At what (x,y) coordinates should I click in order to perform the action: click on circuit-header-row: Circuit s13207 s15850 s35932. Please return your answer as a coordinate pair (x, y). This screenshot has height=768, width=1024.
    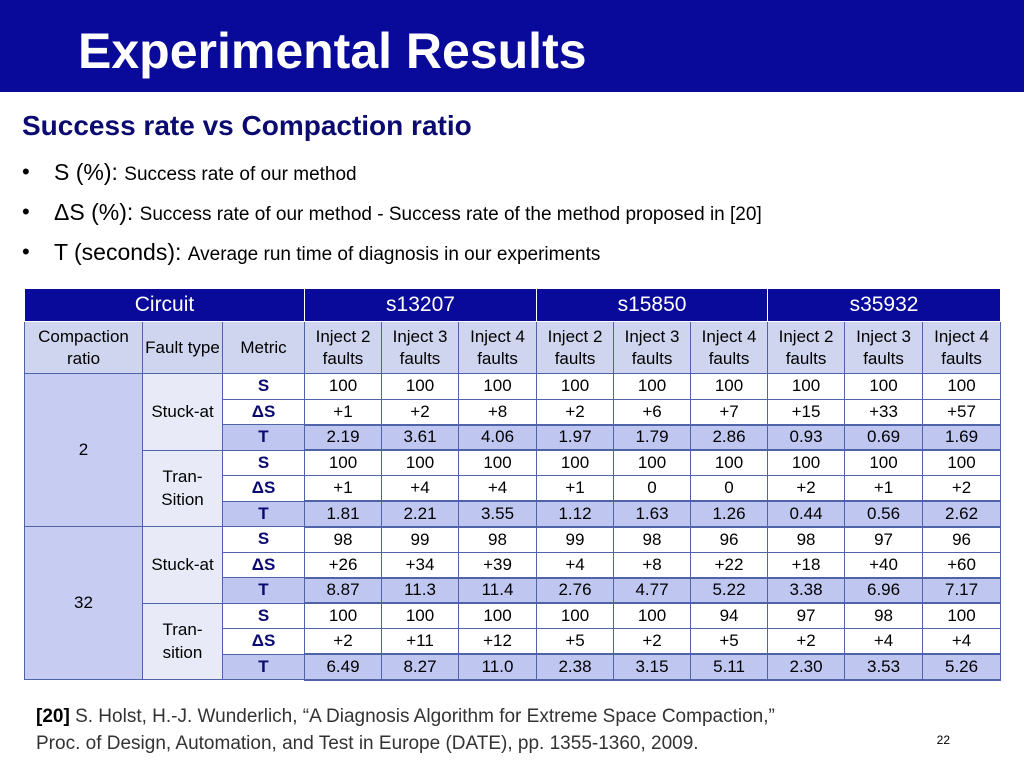
    Looking at the image, I should click on (513, 305).